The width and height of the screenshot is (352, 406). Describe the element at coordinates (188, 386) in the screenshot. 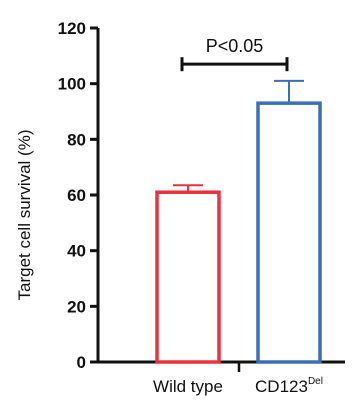

I see `x-tick-label: Wild type` at that location.